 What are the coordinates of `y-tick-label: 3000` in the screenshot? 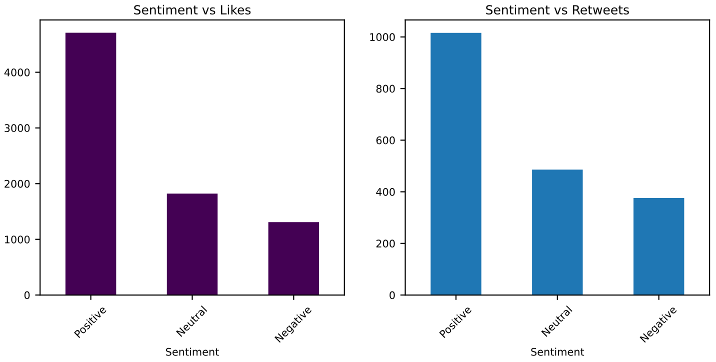 It's located at (17, 128).